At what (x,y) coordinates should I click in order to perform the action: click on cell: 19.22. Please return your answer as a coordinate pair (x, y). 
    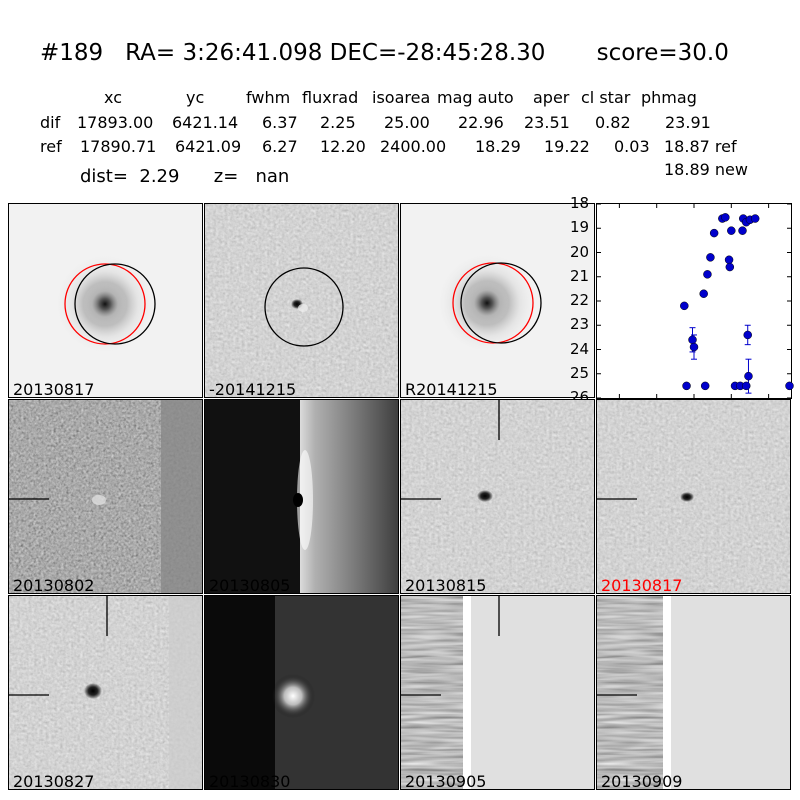
    Looking at the image, I should click on (567, 146).